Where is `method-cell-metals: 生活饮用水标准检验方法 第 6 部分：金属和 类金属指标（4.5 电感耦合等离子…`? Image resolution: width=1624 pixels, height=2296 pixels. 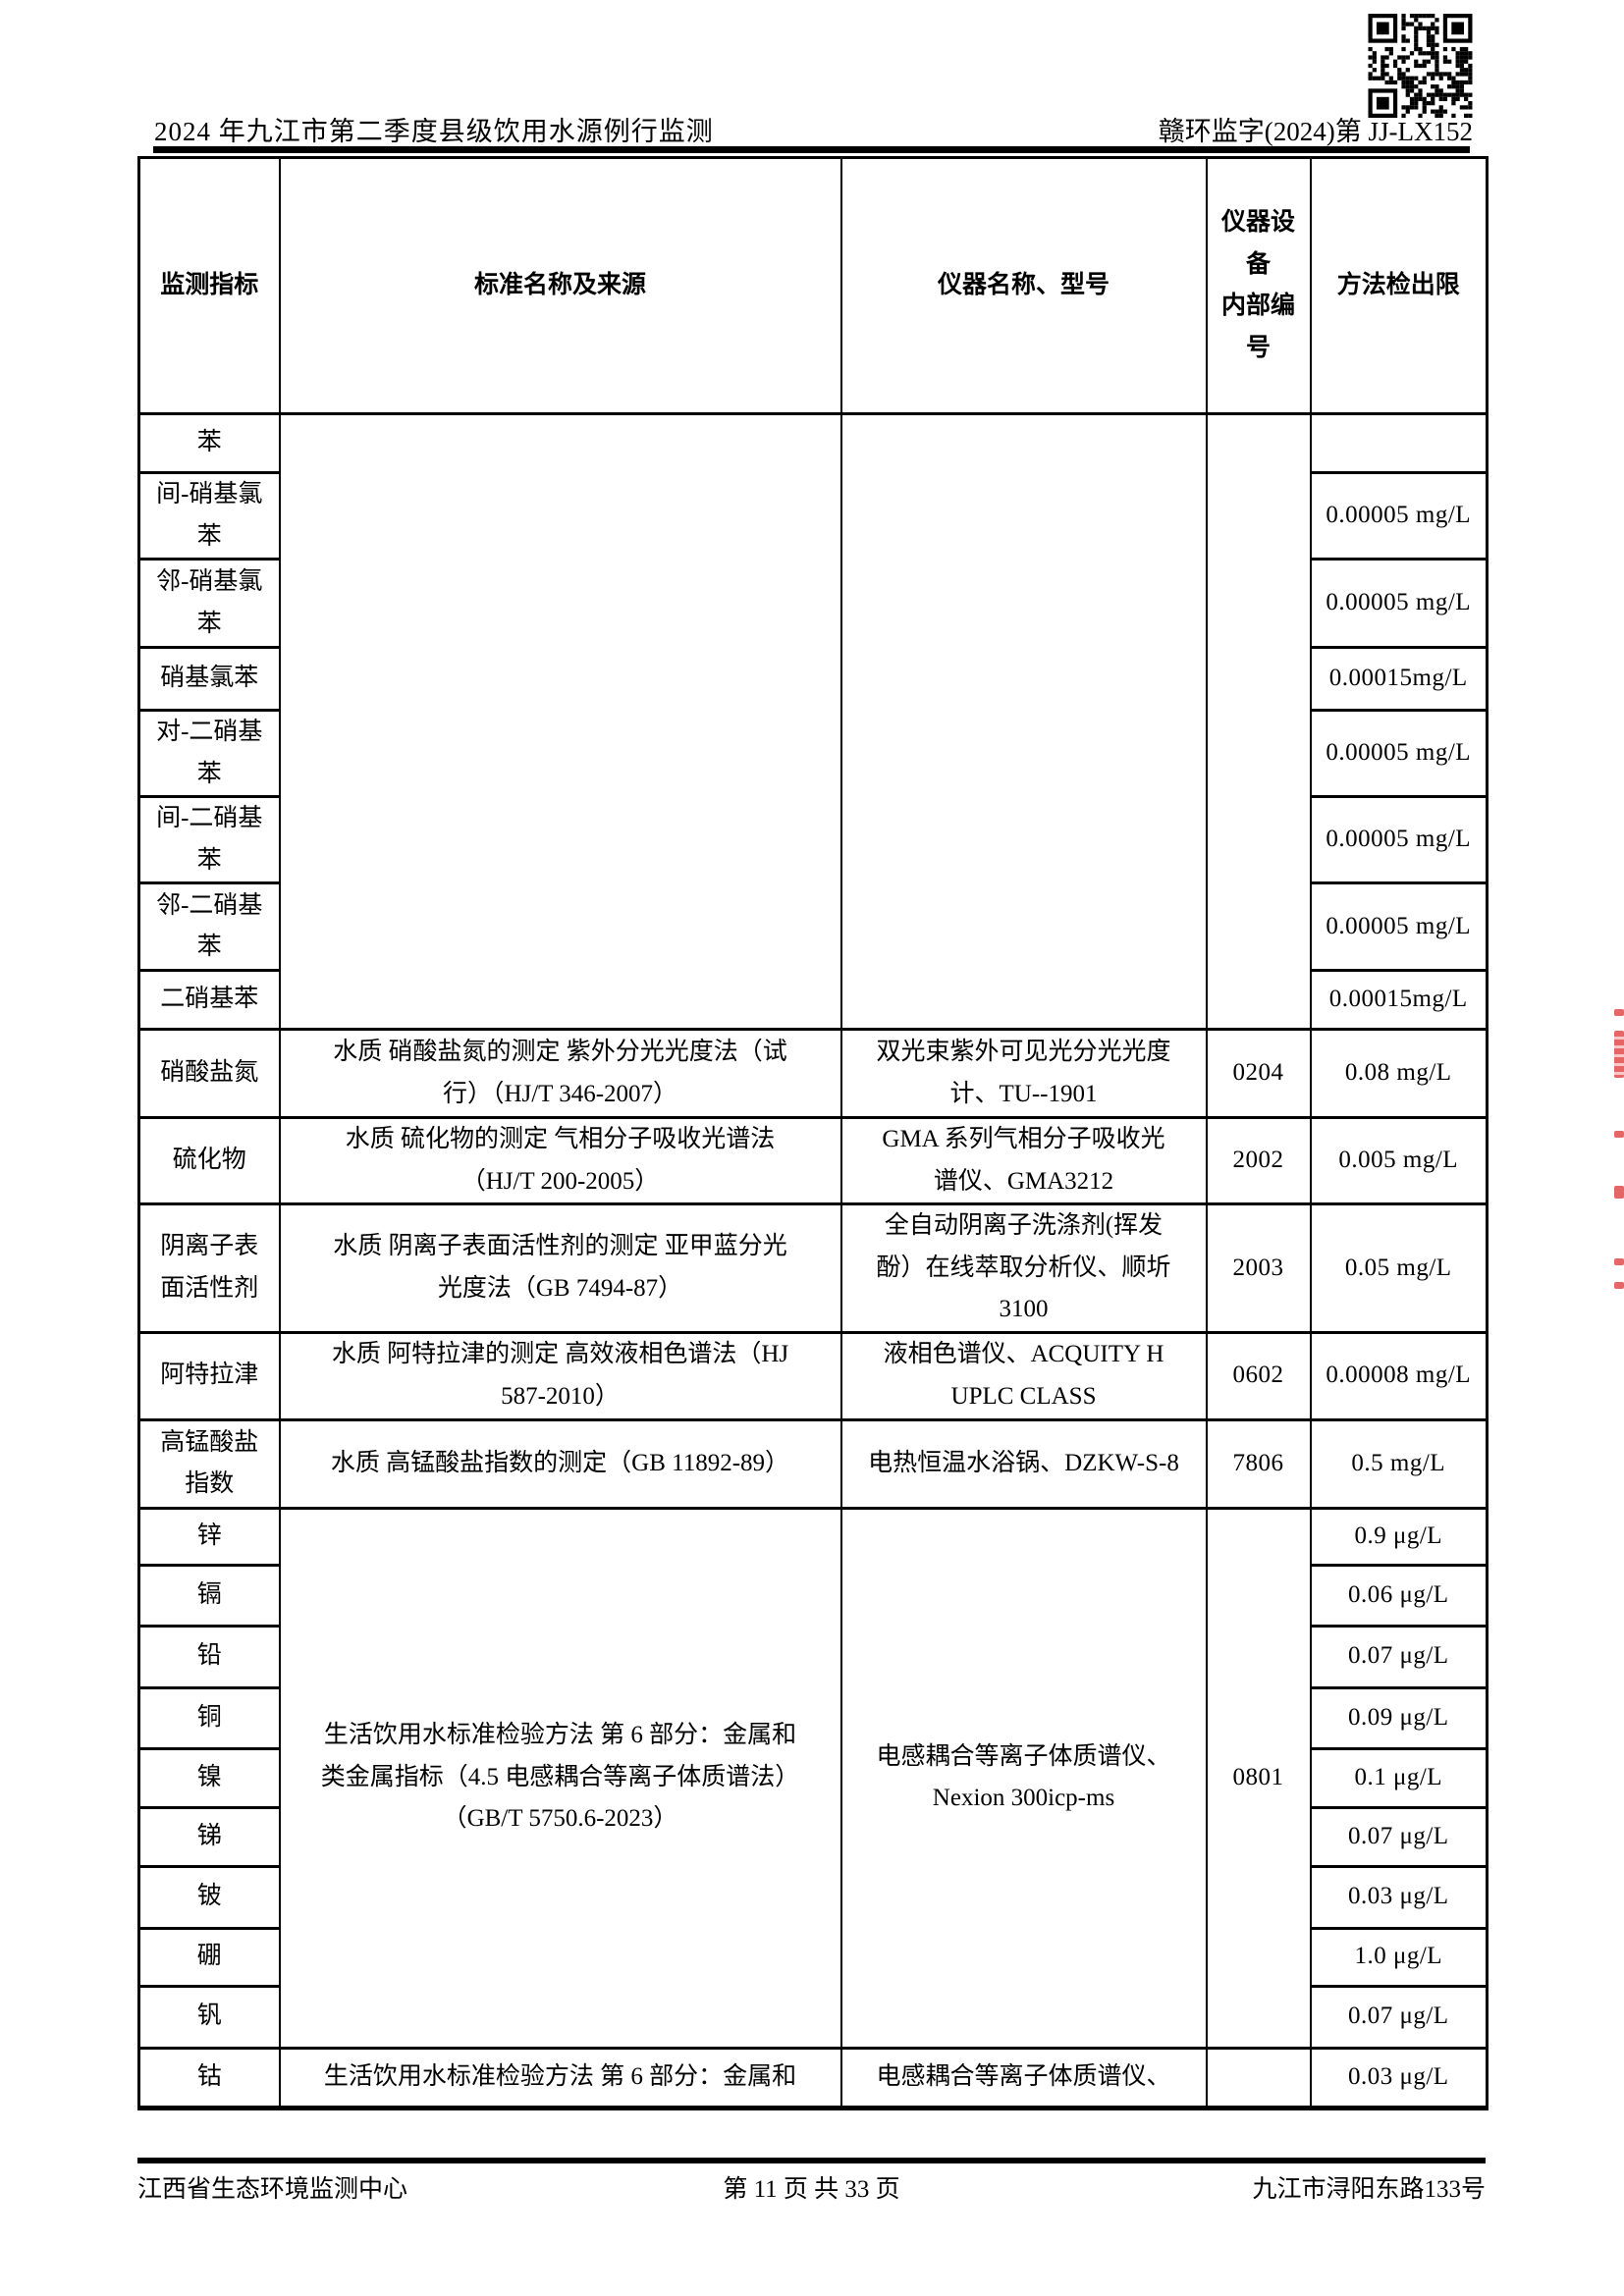
method-cell-metals: 生活饮用水标准检验方法 第 6 部分：金属和 类金属指标（4.5 电感耦合等离子… is located at coordinates (560, 1778).